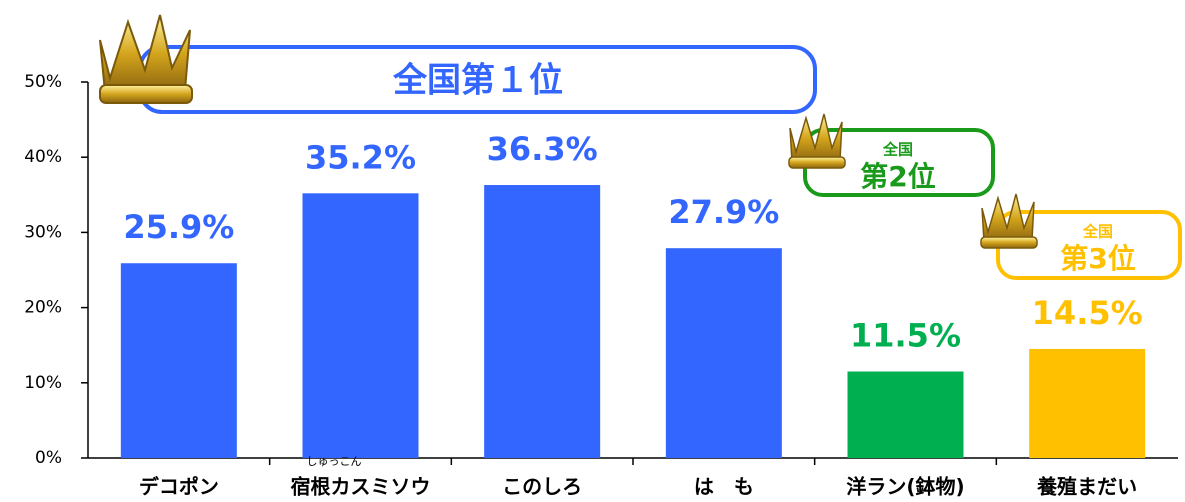  Describe the element at coordinates (1086, 487) in the screenshot. I see `x-tick-label: 養殖まだい` at that location.